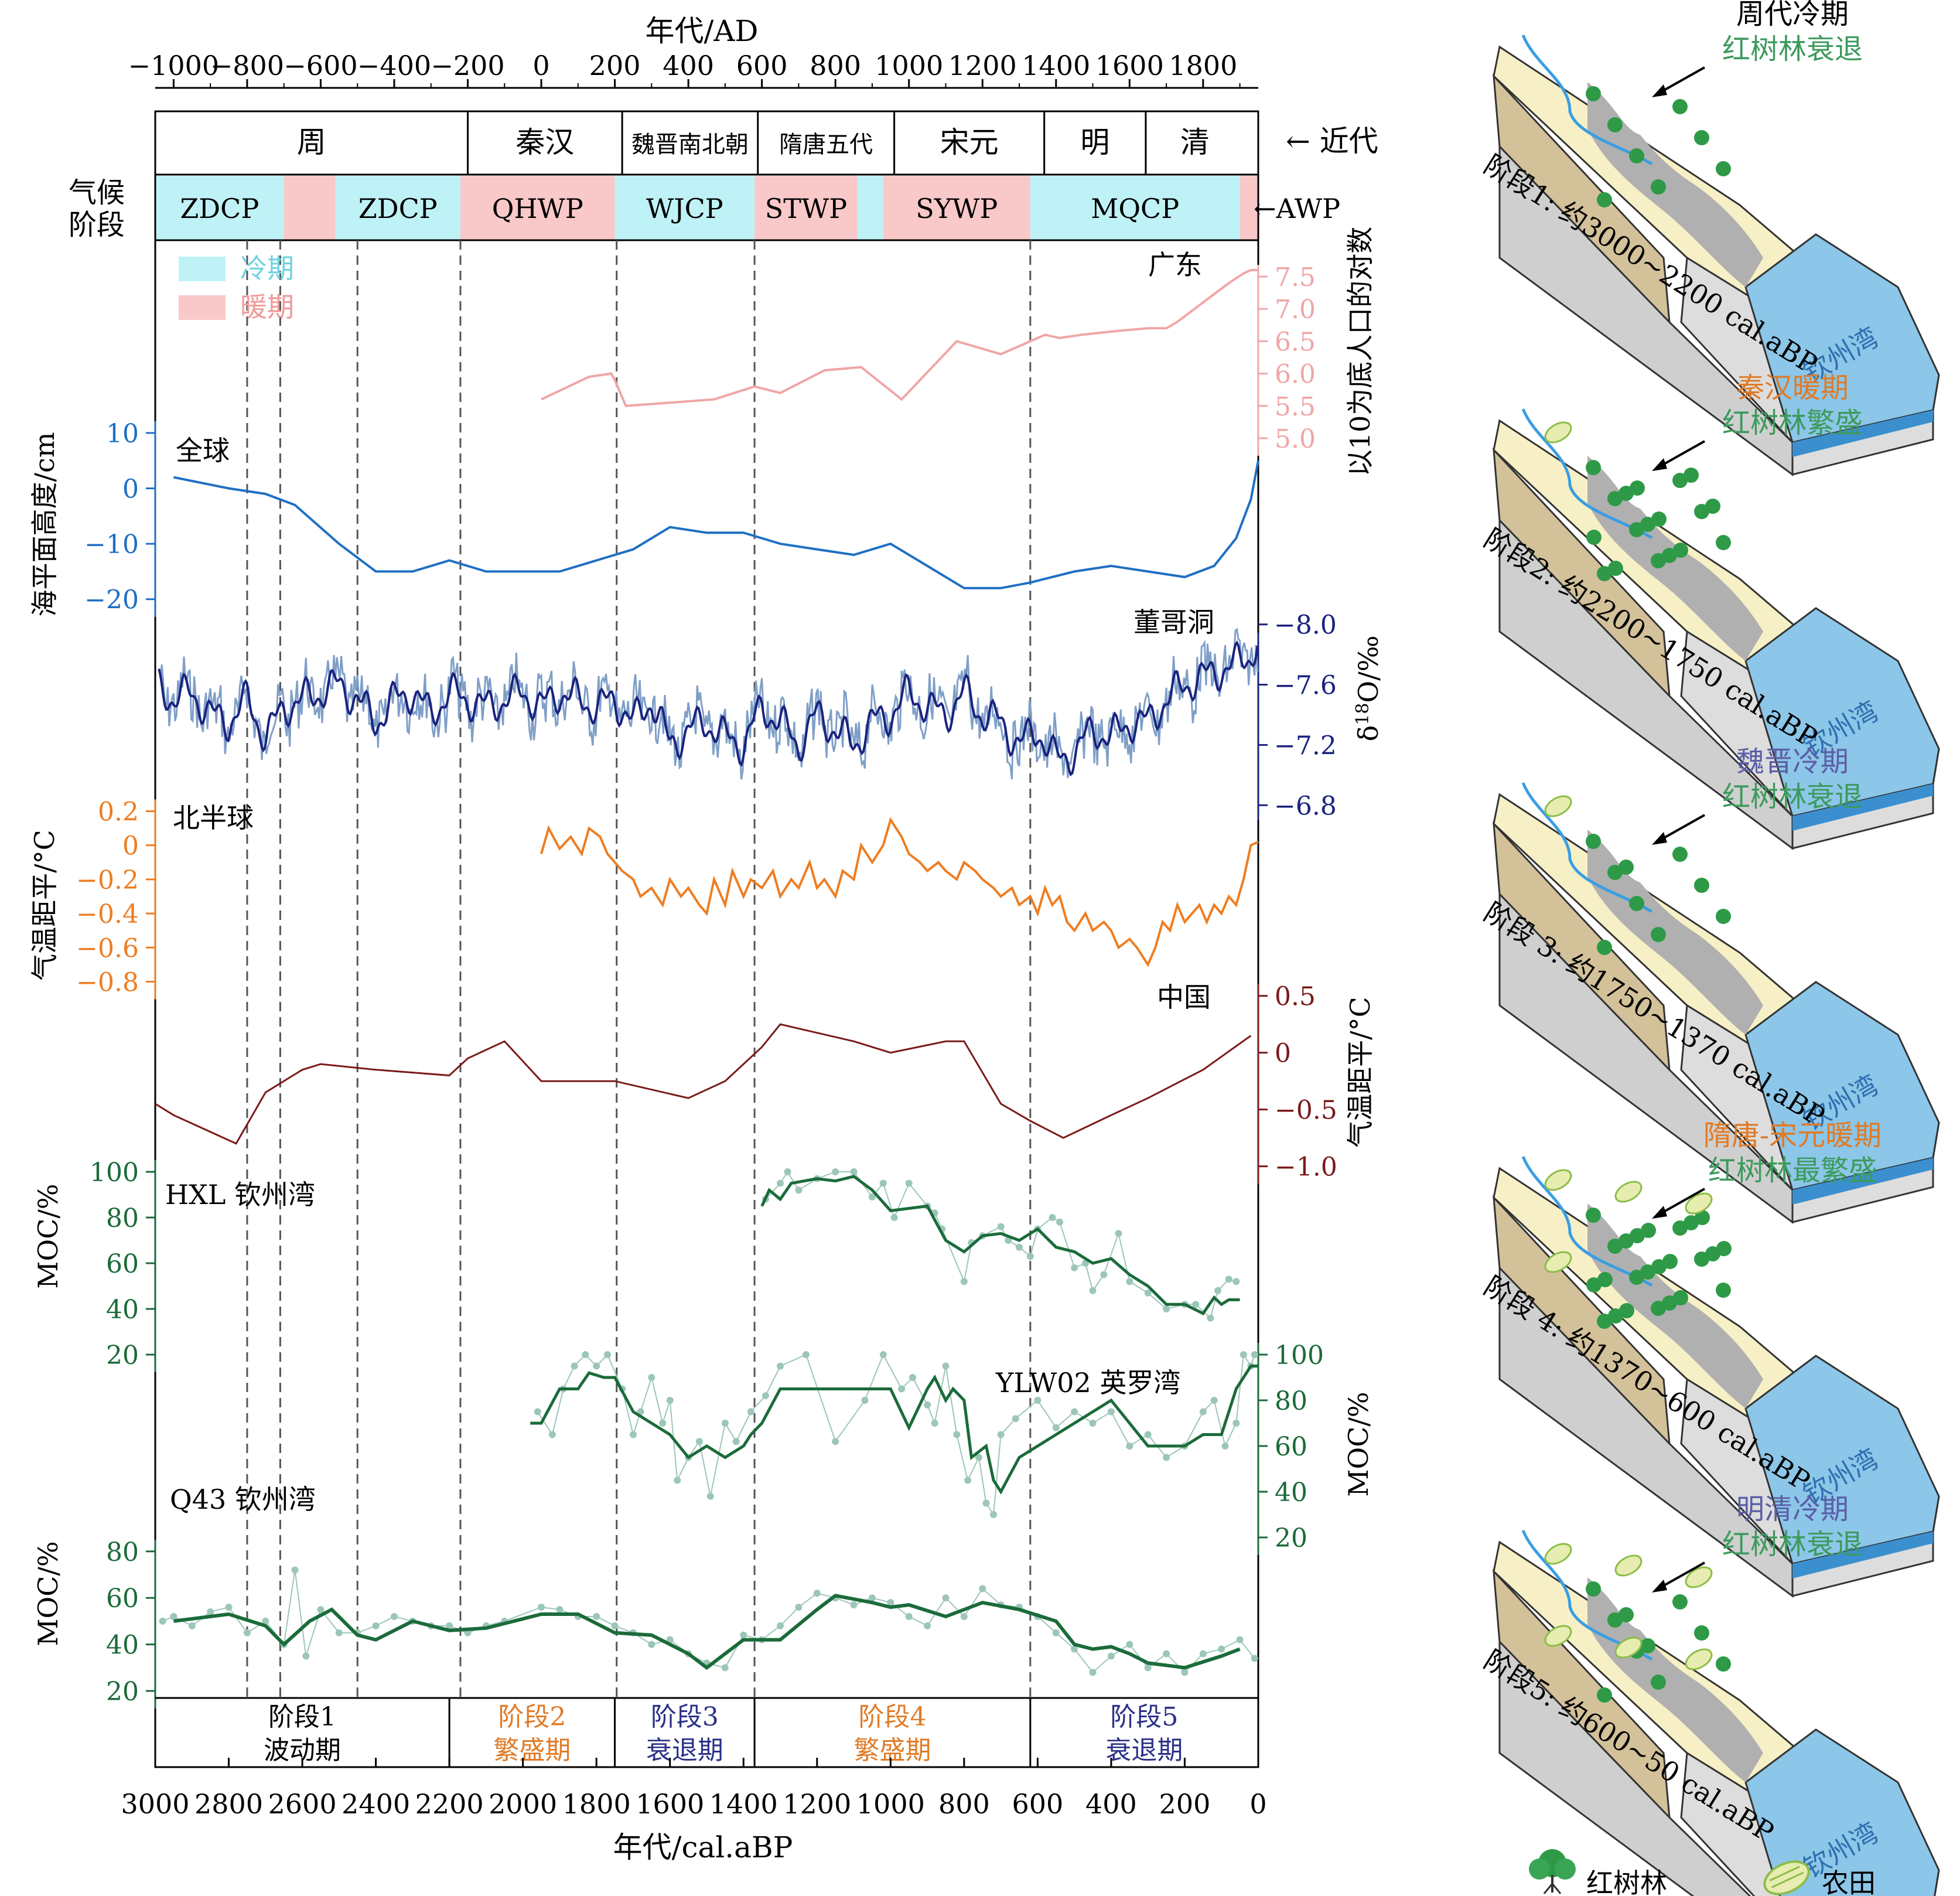  Describe the element at coordinates (685, 1717) in the screenshot. I see `stage-name: 阶段3` at that location.